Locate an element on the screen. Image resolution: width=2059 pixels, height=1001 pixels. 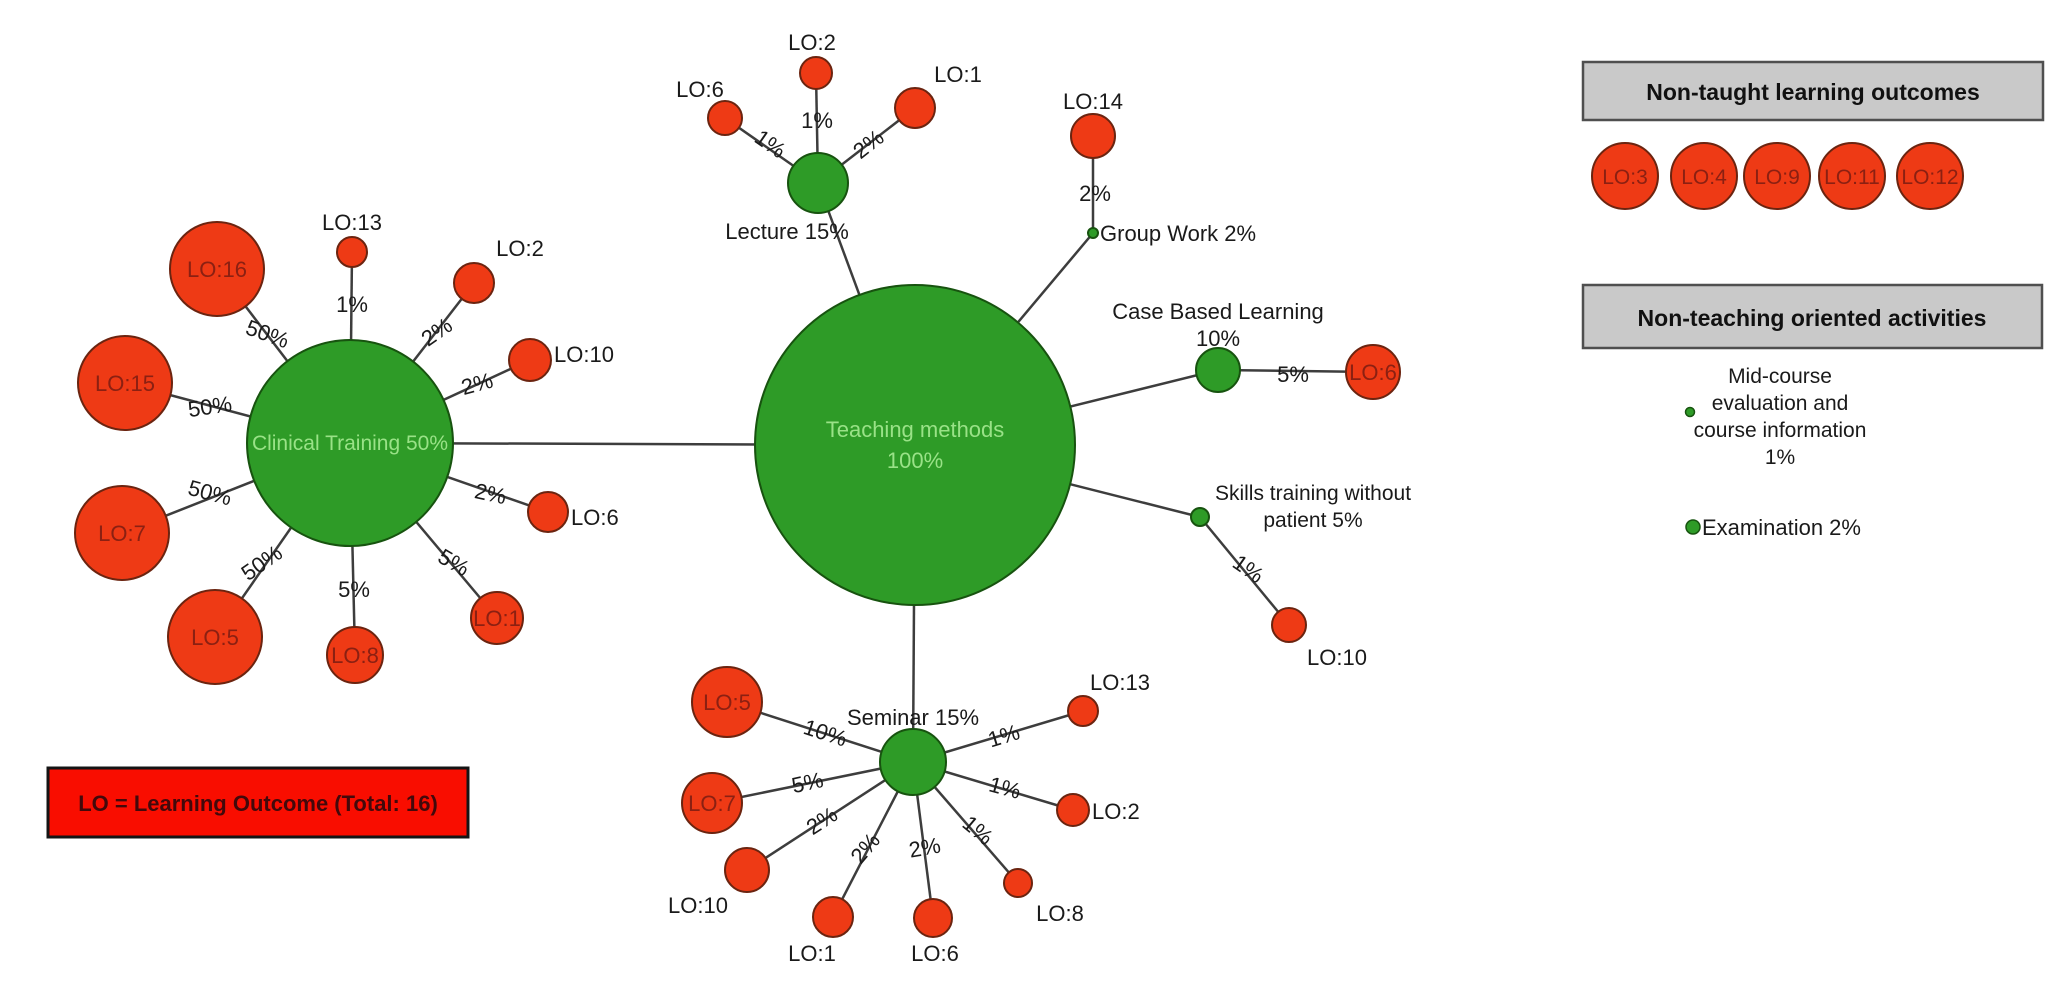
edge-skills-sk-lo10 is located at coordinates (1244, 571).